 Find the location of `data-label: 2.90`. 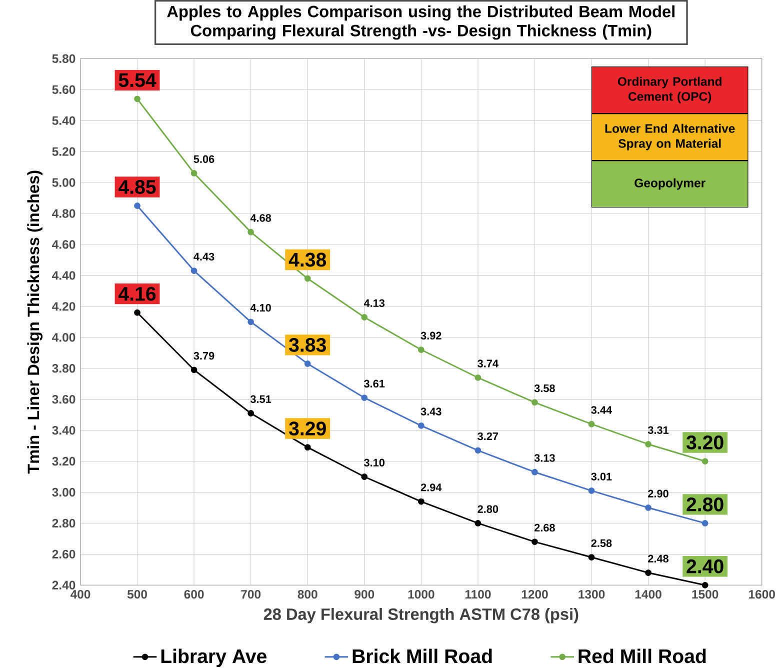

data-label: 2.90 is located at coordinates (658, 494).